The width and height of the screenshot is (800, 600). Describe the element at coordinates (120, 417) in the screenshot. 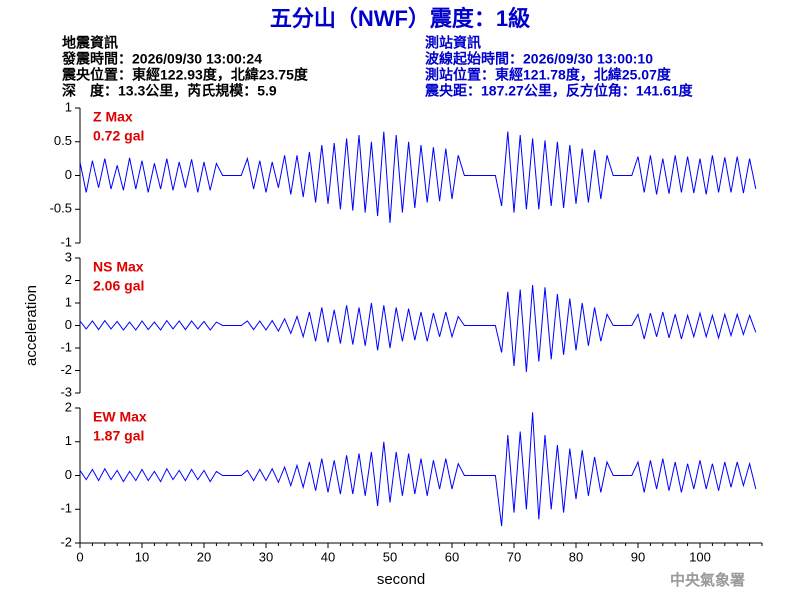

I see `panel-label: EW Max` at that location.